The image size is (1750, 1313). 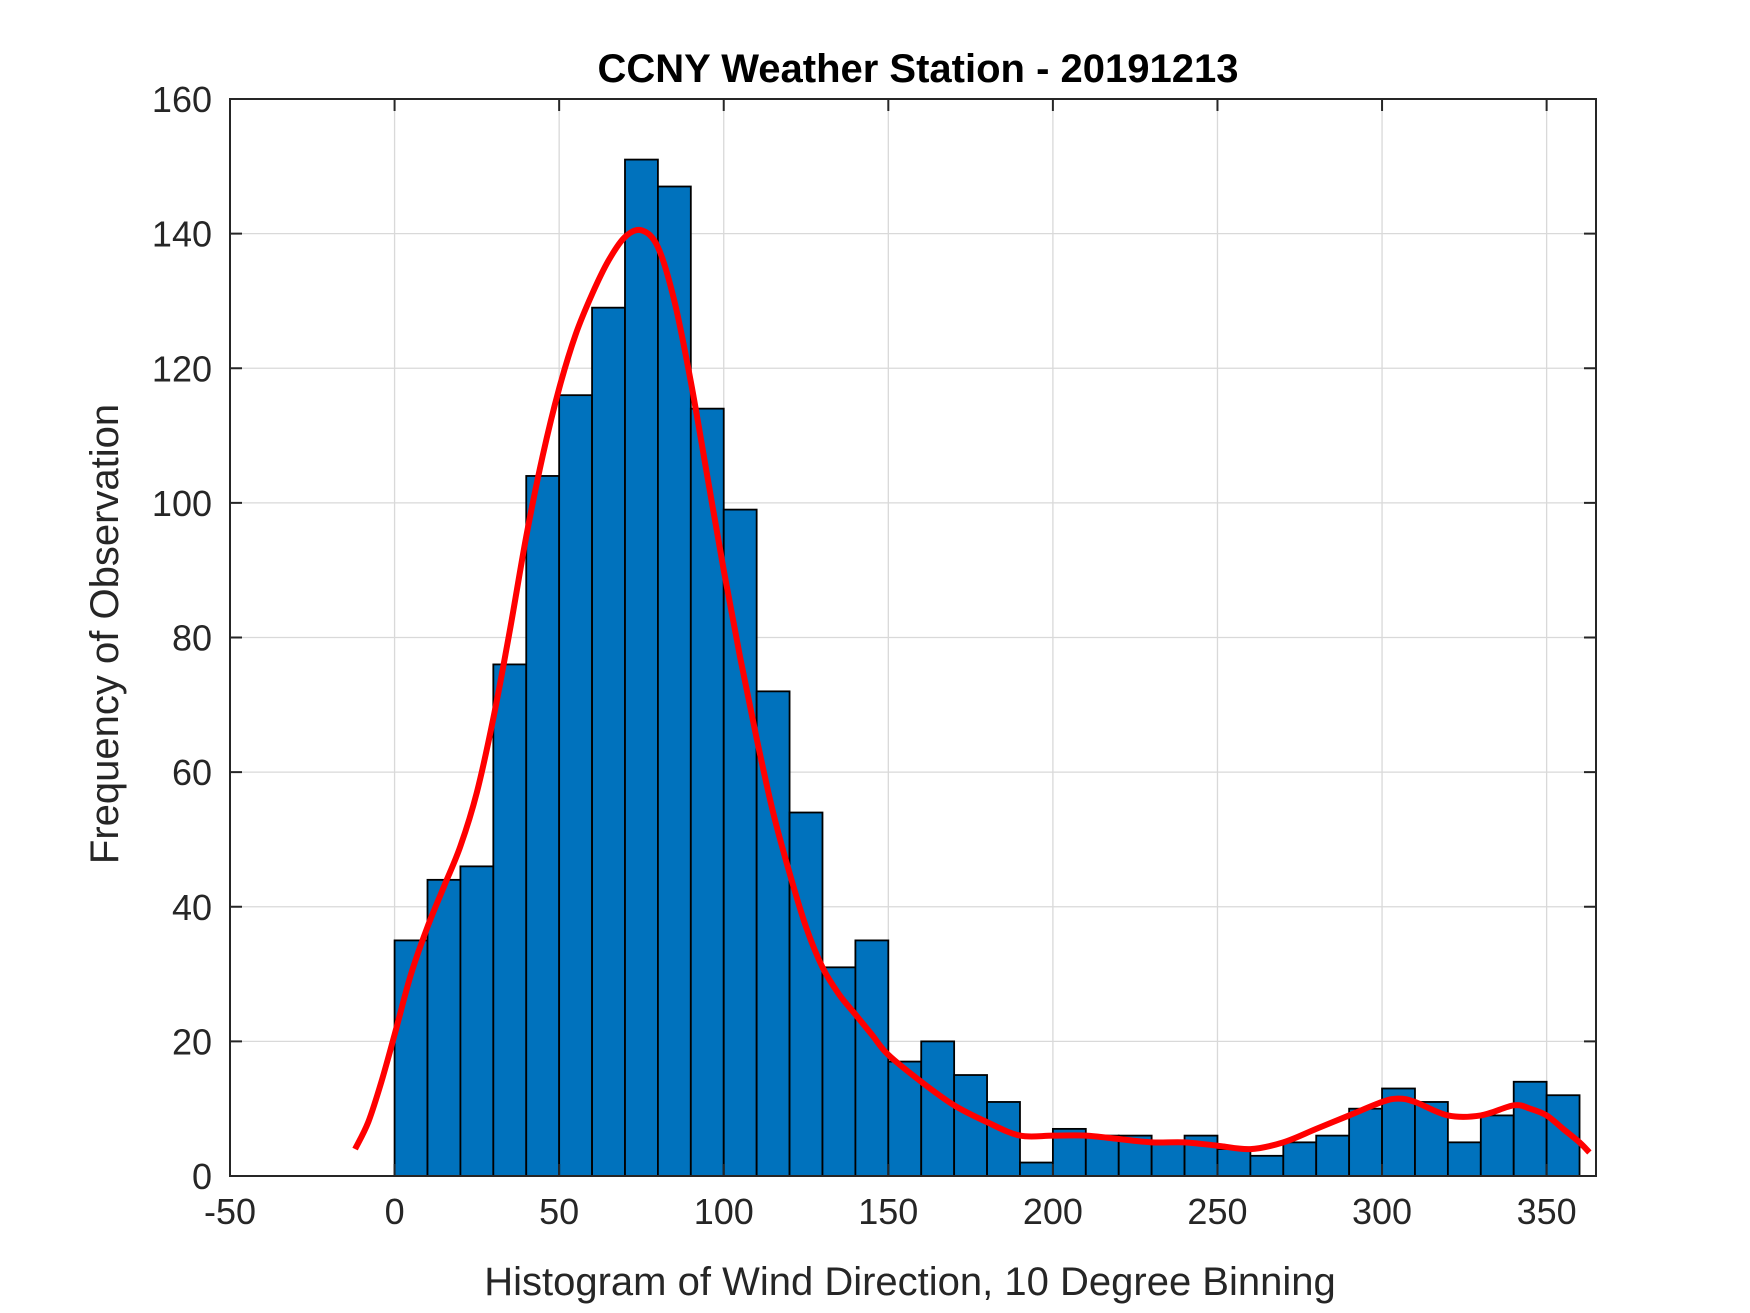 What do you see at coordinates (1547, 1211) in the screenshot?
I see `x-tick-label: 350` at bounding box center [1547, 1211].